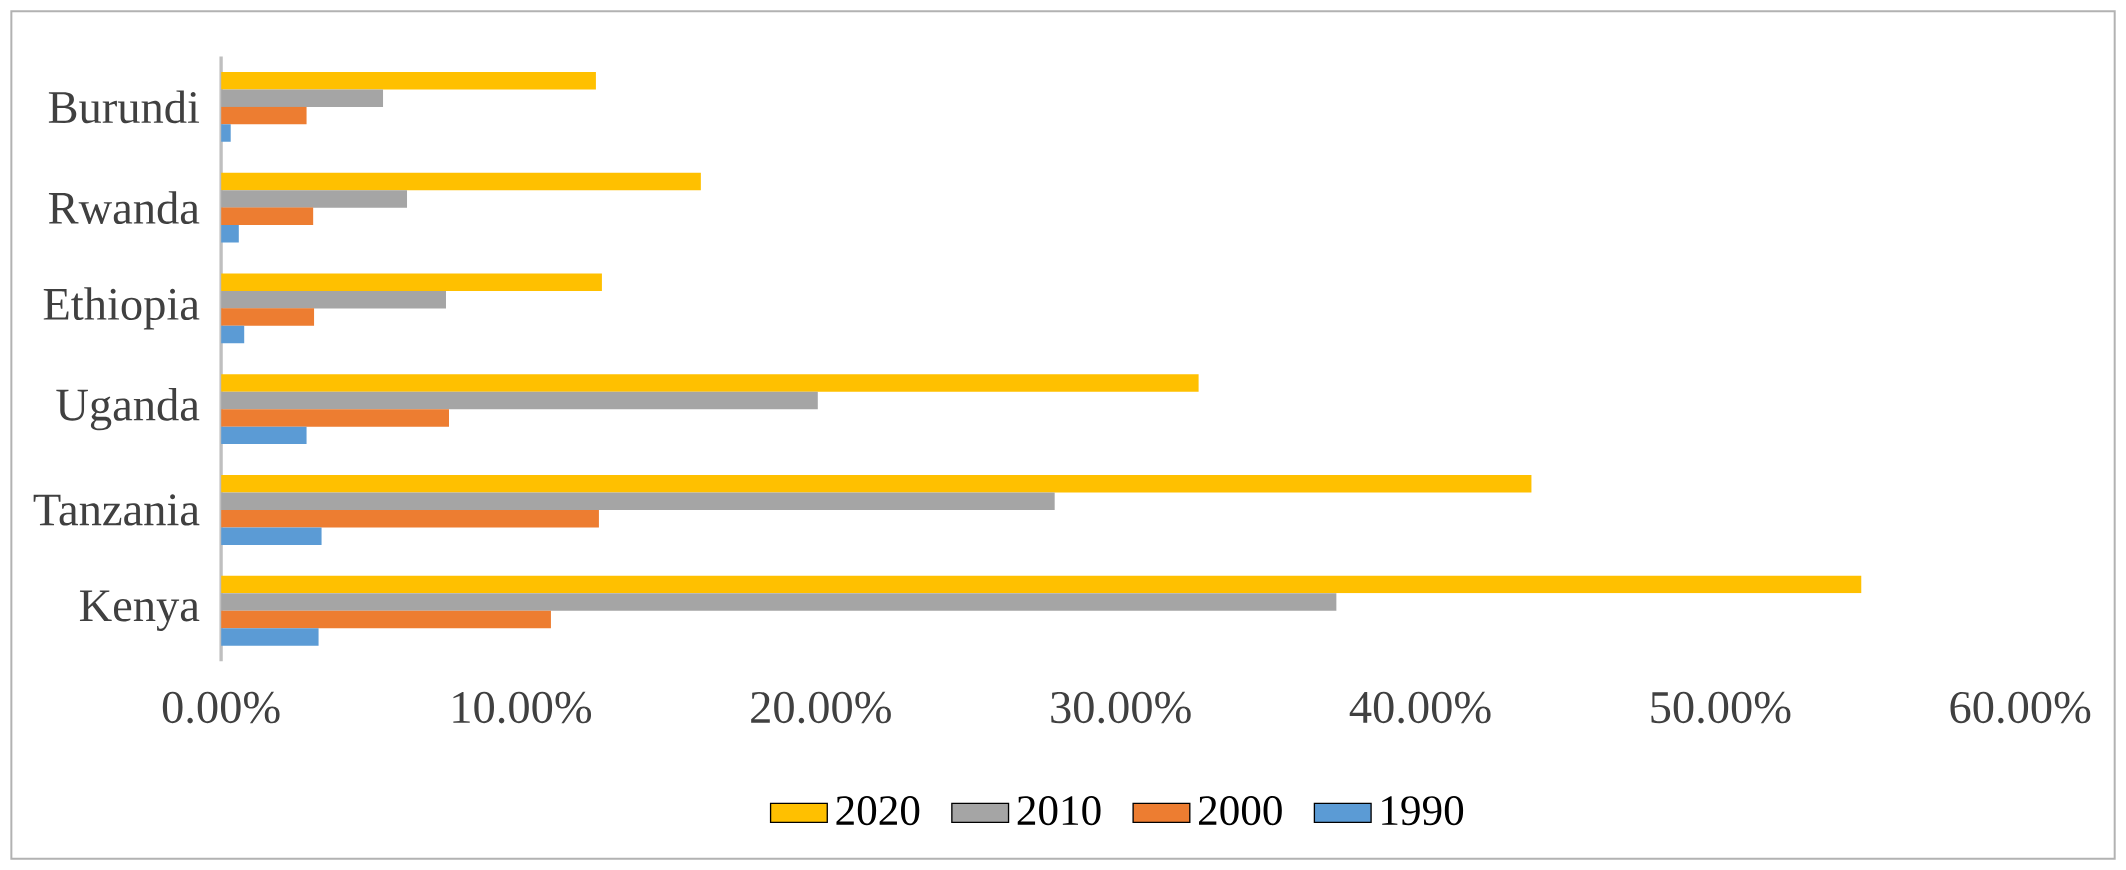  I want to click on x-tick-label: 50.00%, so click(1721, 707).